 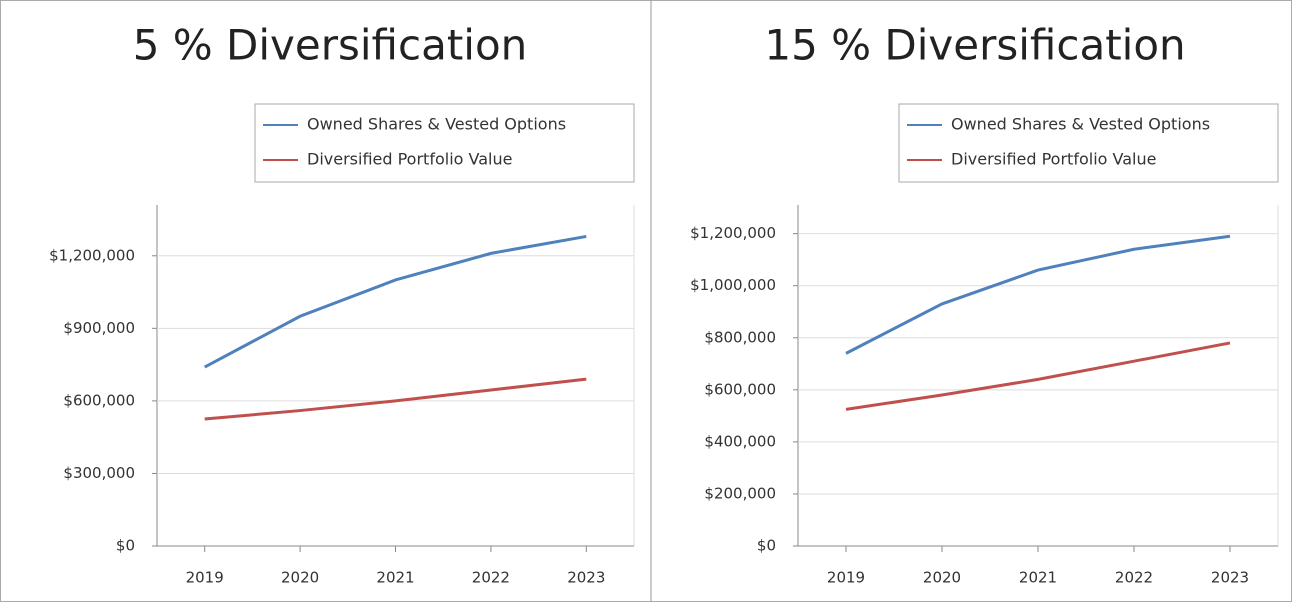 I want to click on y-tick-label: $300,000, so click(x=99, y=473).